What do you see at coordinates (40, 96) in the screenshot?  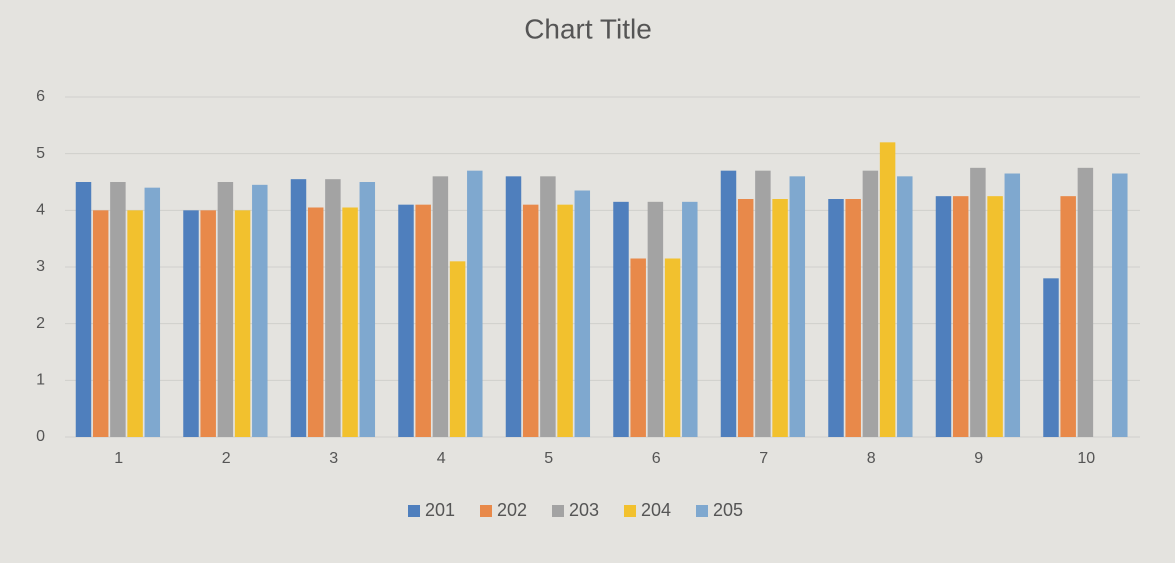 I see `y-tick-label: 6` at bounding box center [40, 96].